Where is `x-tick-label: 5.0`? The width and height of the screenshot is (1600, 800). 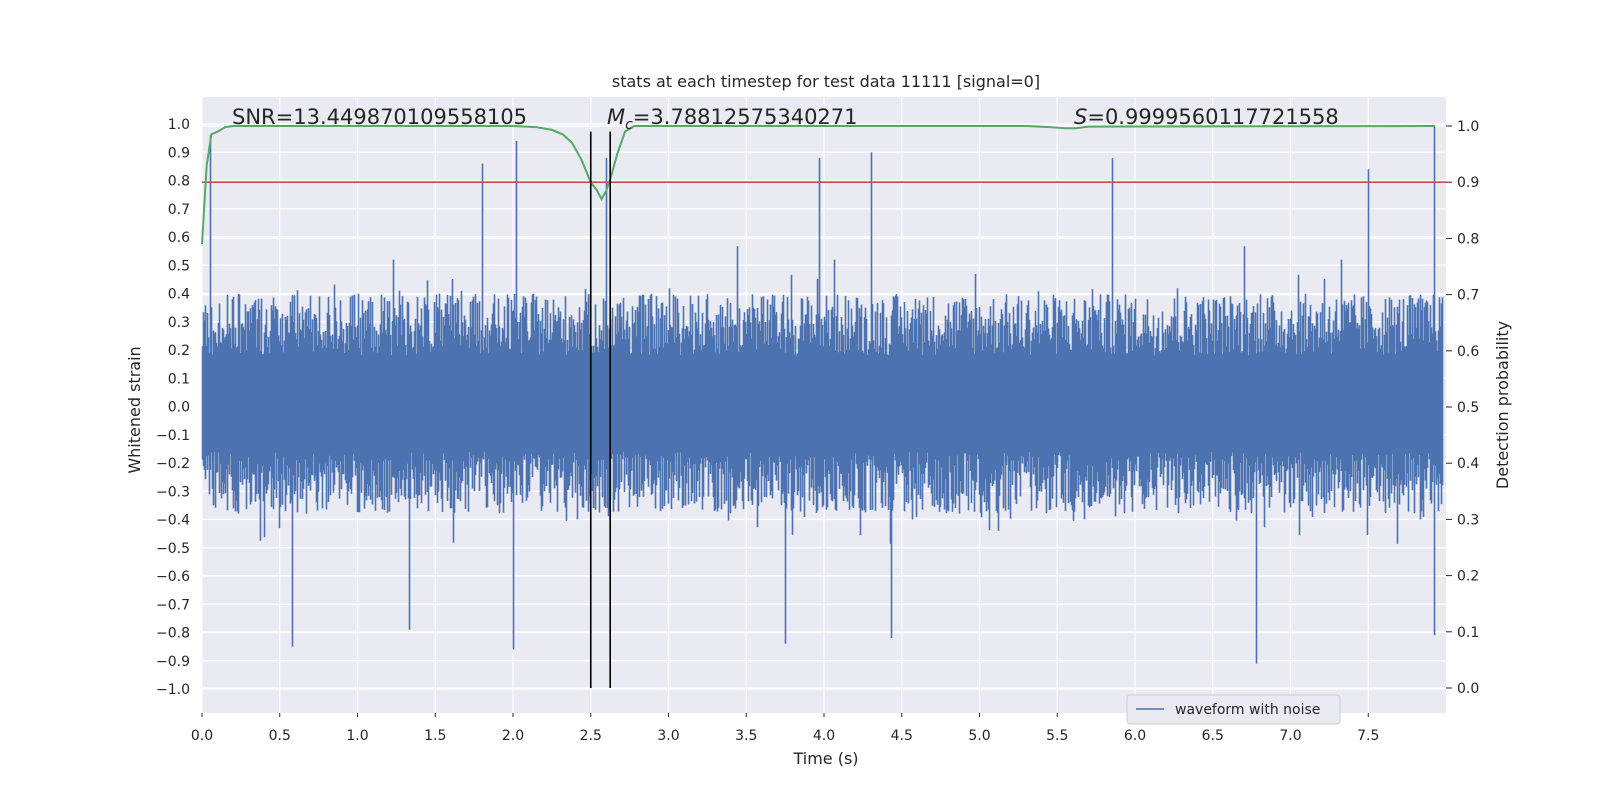
x-tick-label: 5.0 is located at coordinates (979, 736).